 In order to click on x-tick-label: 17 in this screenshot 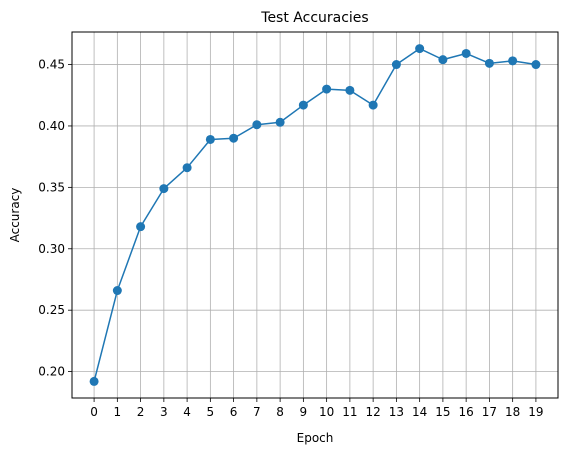, I will do `click(489, 412)`.